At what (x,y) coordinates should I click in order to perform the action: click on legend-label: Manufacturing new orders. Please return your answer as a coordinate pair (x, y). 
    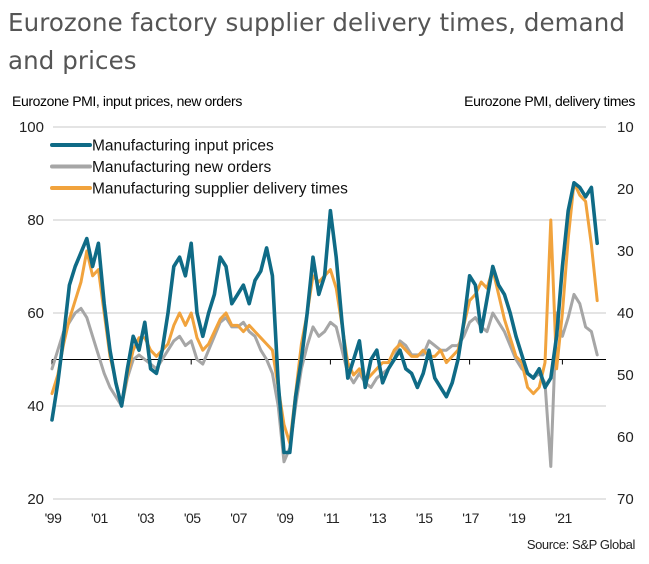
    Looking at the image, I should click on (181, 167).